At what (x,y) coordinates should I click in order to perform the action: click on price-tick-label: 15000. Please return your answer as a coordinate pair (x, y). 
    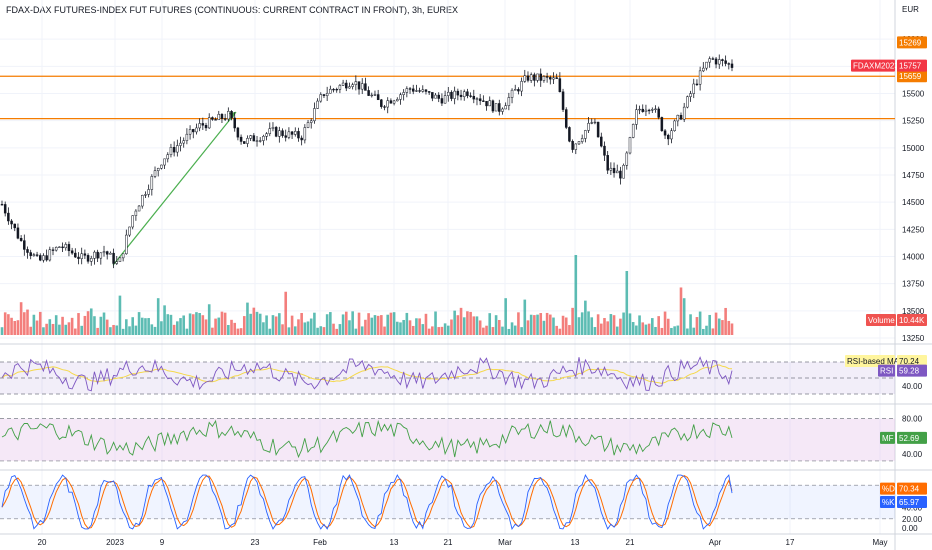
    Looking at the image, I should click on (913, 148).